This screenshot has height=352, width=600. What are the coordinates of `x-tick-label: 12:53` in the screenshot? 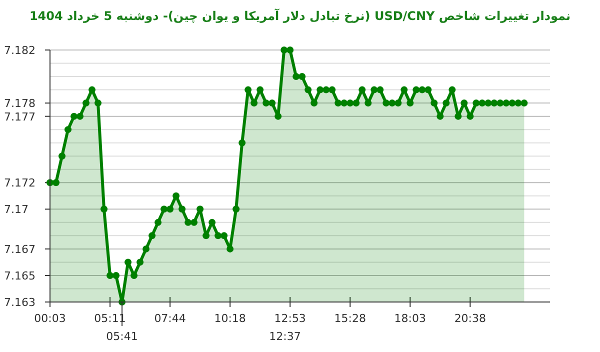 It's located at (290, 318).